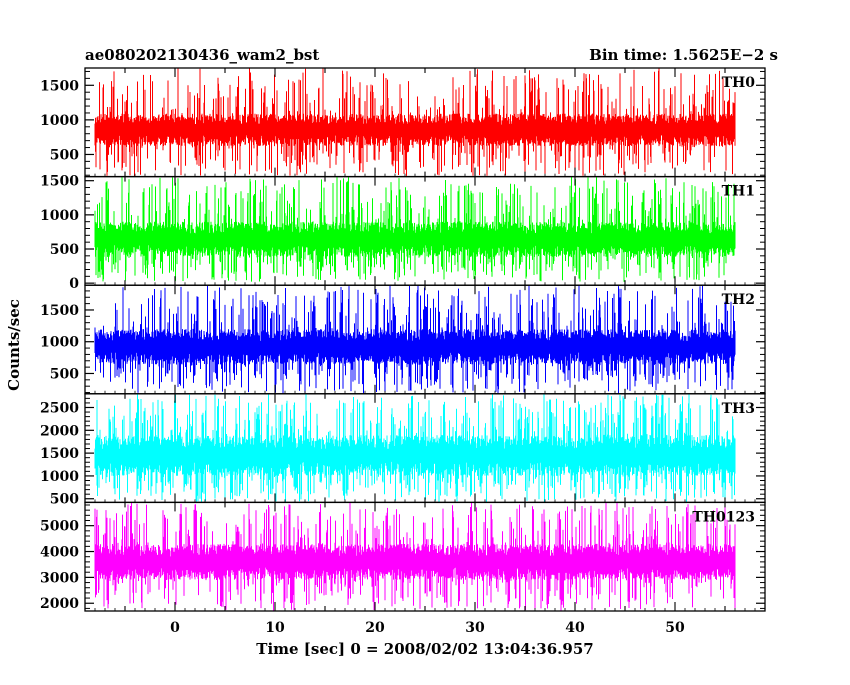  What do you see at coordinates (59, 527) in the screenshot?
I see `y-tick-label: 5000` at bounding box center [59, 527].